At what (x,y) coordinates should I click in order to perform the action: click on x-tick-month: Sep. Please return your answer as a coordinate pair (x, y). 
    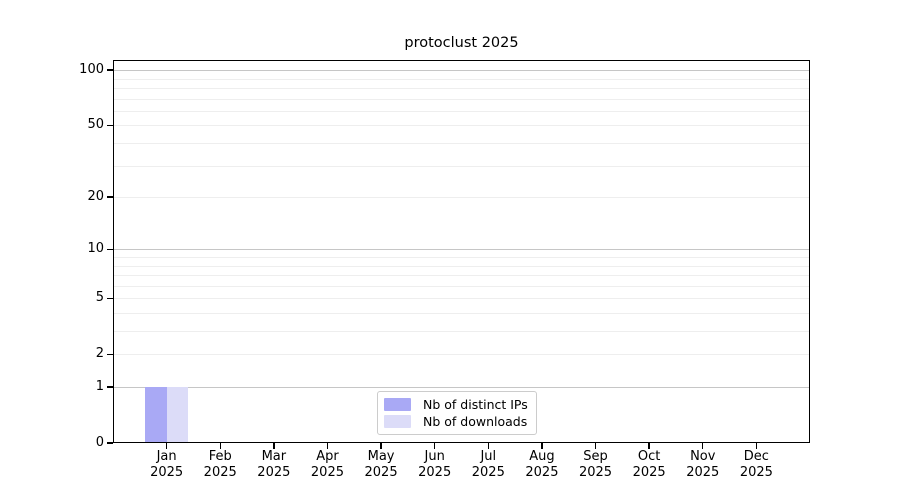
    Looking at the image, I should click on (595, 456).